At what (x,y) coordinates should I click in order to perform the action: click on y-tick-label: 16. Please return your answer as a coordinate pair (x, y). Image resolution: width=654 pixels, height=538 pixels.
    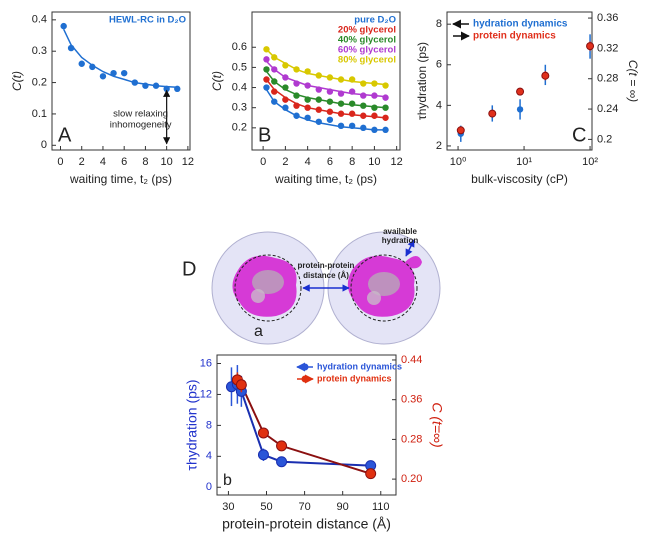
    Looking at the image, I should click on (206, 363).